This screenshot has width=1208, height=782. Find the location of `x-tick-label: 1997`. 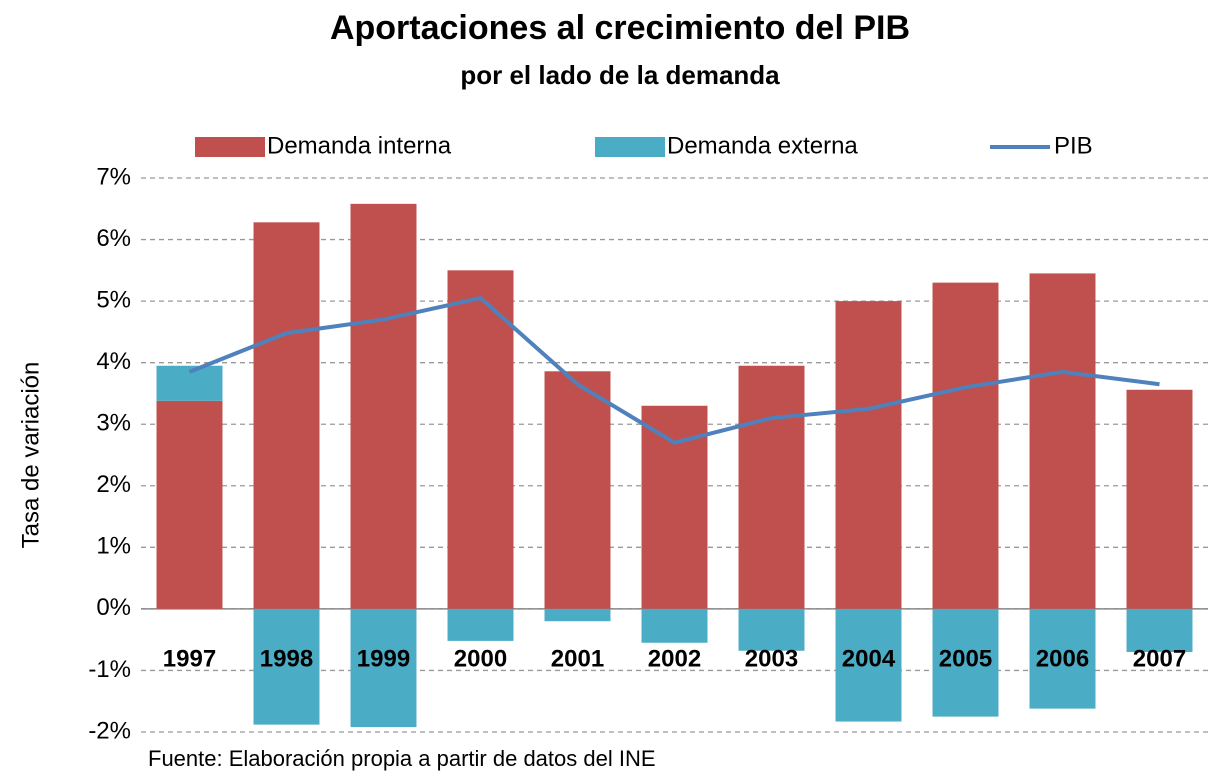

x-tick-label: 1997 is located at coordinates (189, 658).